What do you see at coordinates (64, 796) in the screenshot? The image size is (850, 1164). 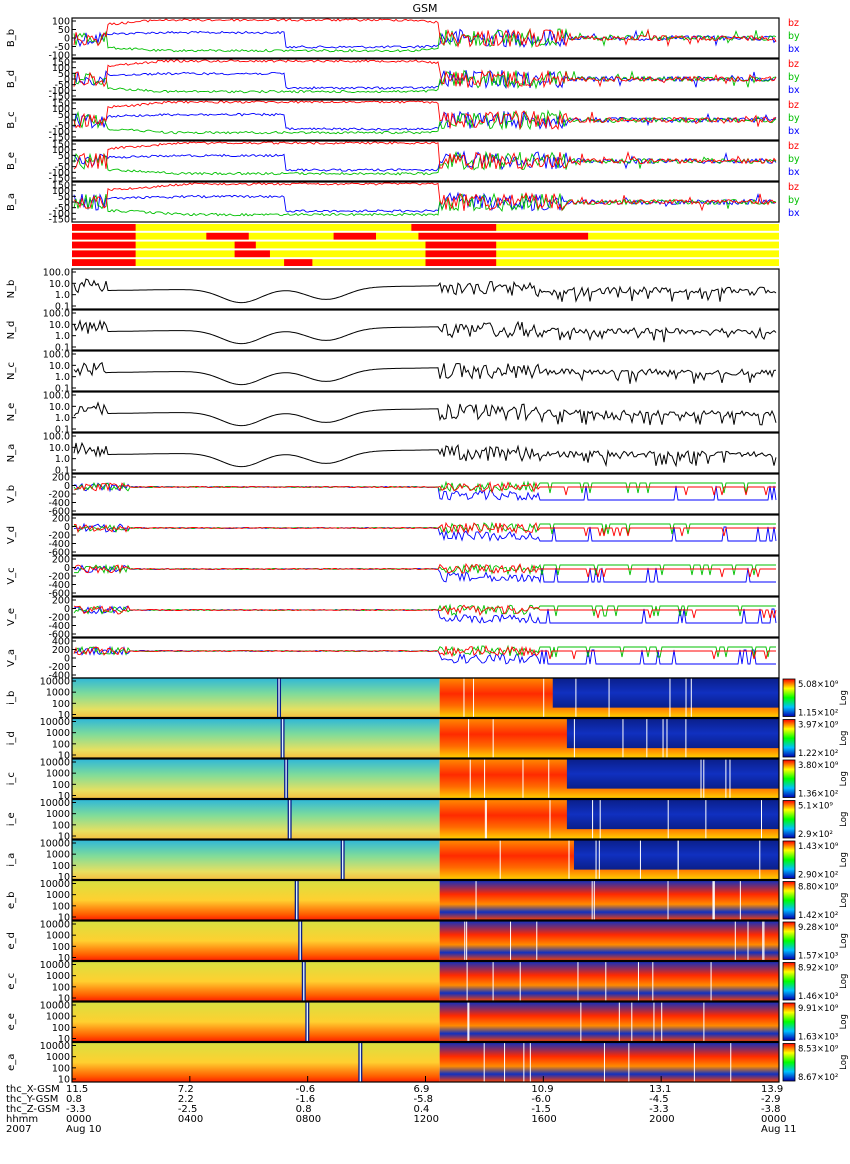 I see `i_c-ytick: 10` at bounding box center [64, 796].